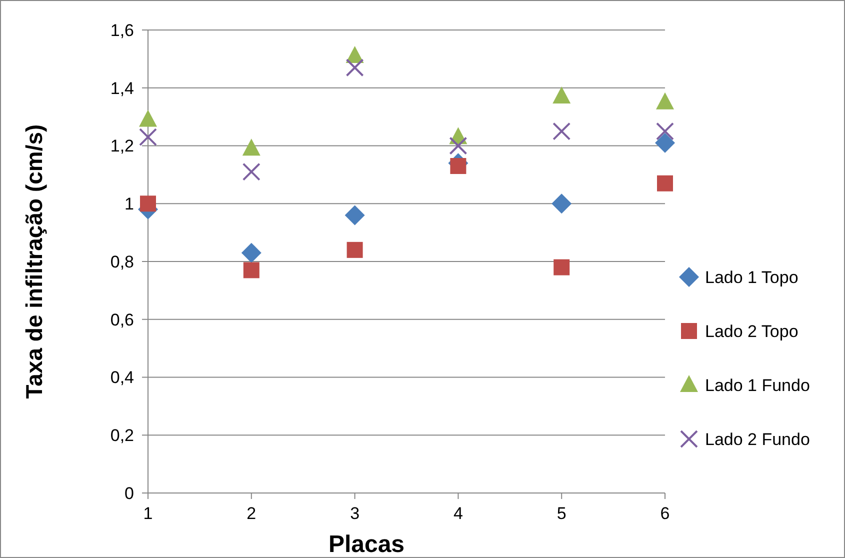 This screenshot has width=845, height=558. Describe the element at coordinates (561, 513) in the screenshot. I see `x-tick-label: 5` at that location.